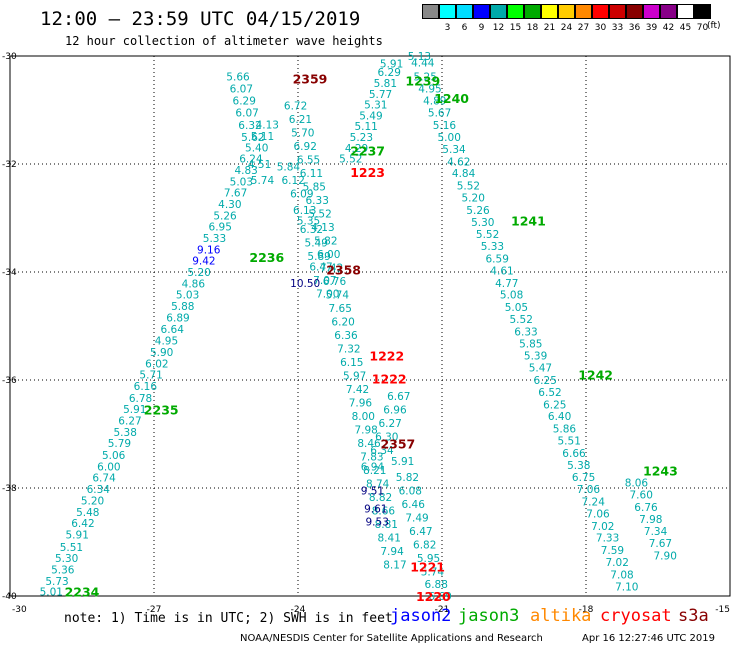  I want to click on color-scale-label: 39, so click(651, 28).